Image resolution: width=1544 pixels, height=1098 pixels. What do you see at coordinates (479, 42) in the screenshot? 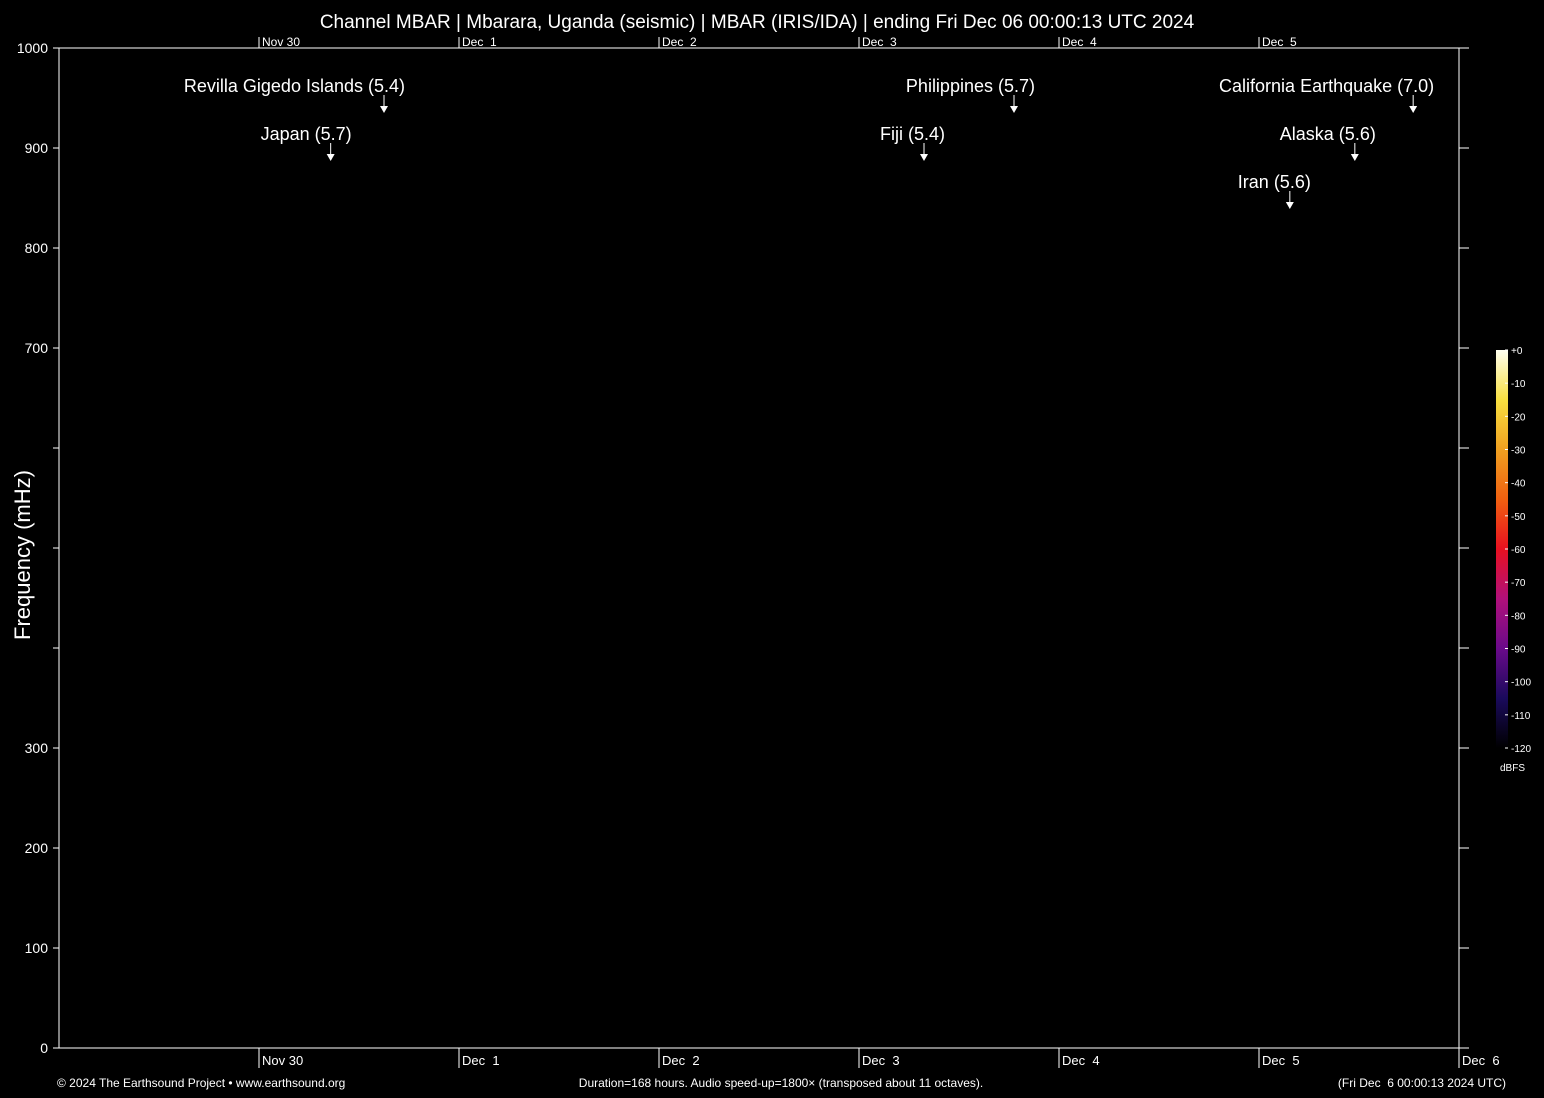
I see `x-tick-label-top: Dec 1` at bounding box center [479, 42].